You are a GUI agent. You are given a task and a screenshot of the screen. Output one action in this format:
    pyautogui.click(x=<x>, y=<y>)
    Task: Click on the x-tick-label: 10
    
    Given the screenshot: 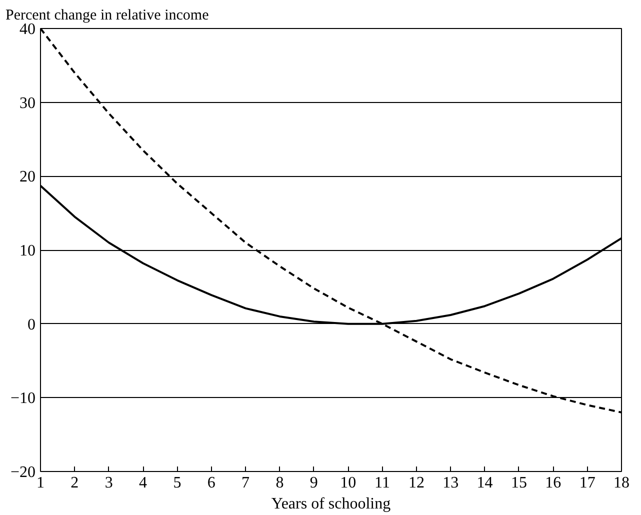 What is the action you would take?
    pyautogui.click(x=348, y=483)
    